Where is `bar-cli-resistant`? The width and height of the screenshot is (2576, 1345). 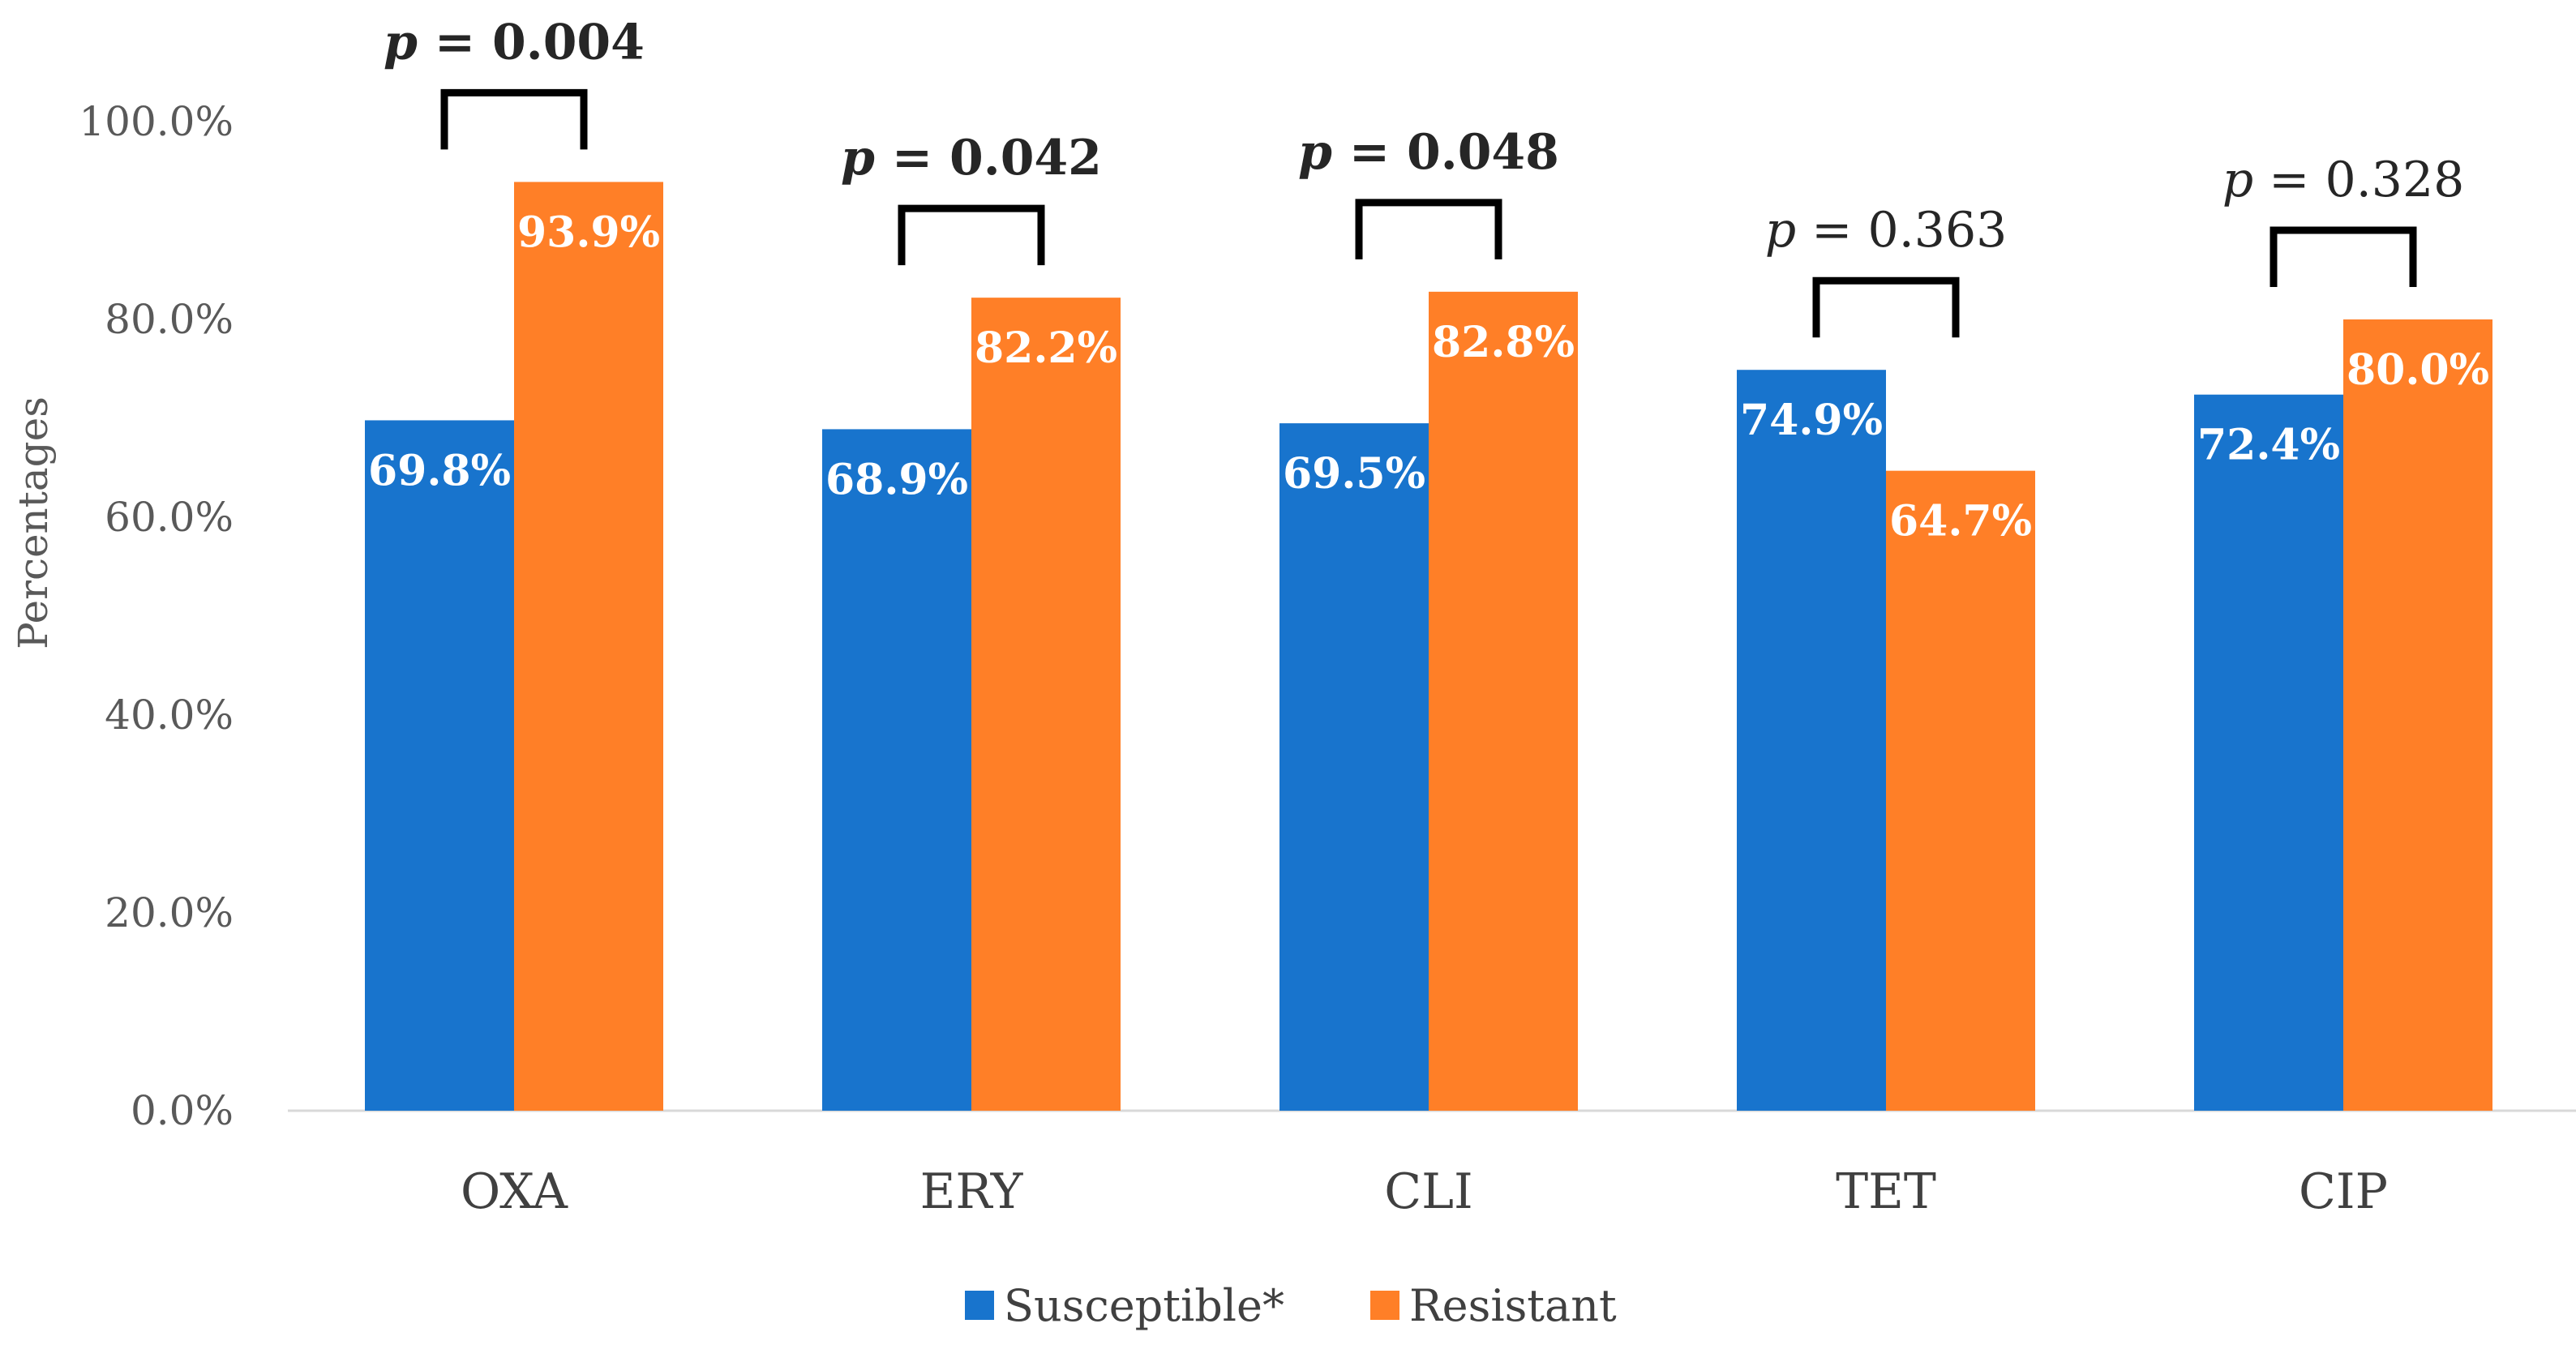 bar-cli-resistant is located at coordinates (1503, 701).